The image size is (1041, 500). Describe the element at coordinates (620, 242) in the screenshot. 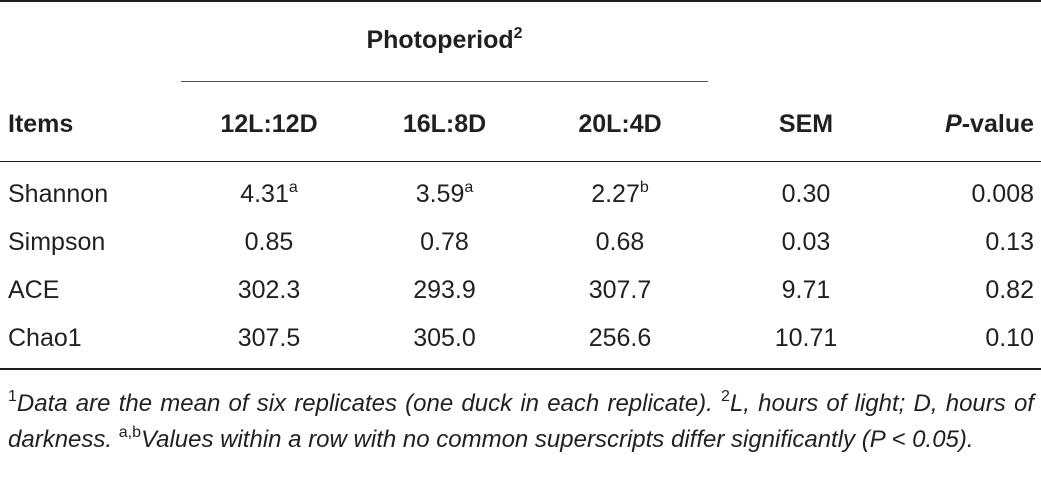

I see `cell-20l4d: 0.68` at that location.